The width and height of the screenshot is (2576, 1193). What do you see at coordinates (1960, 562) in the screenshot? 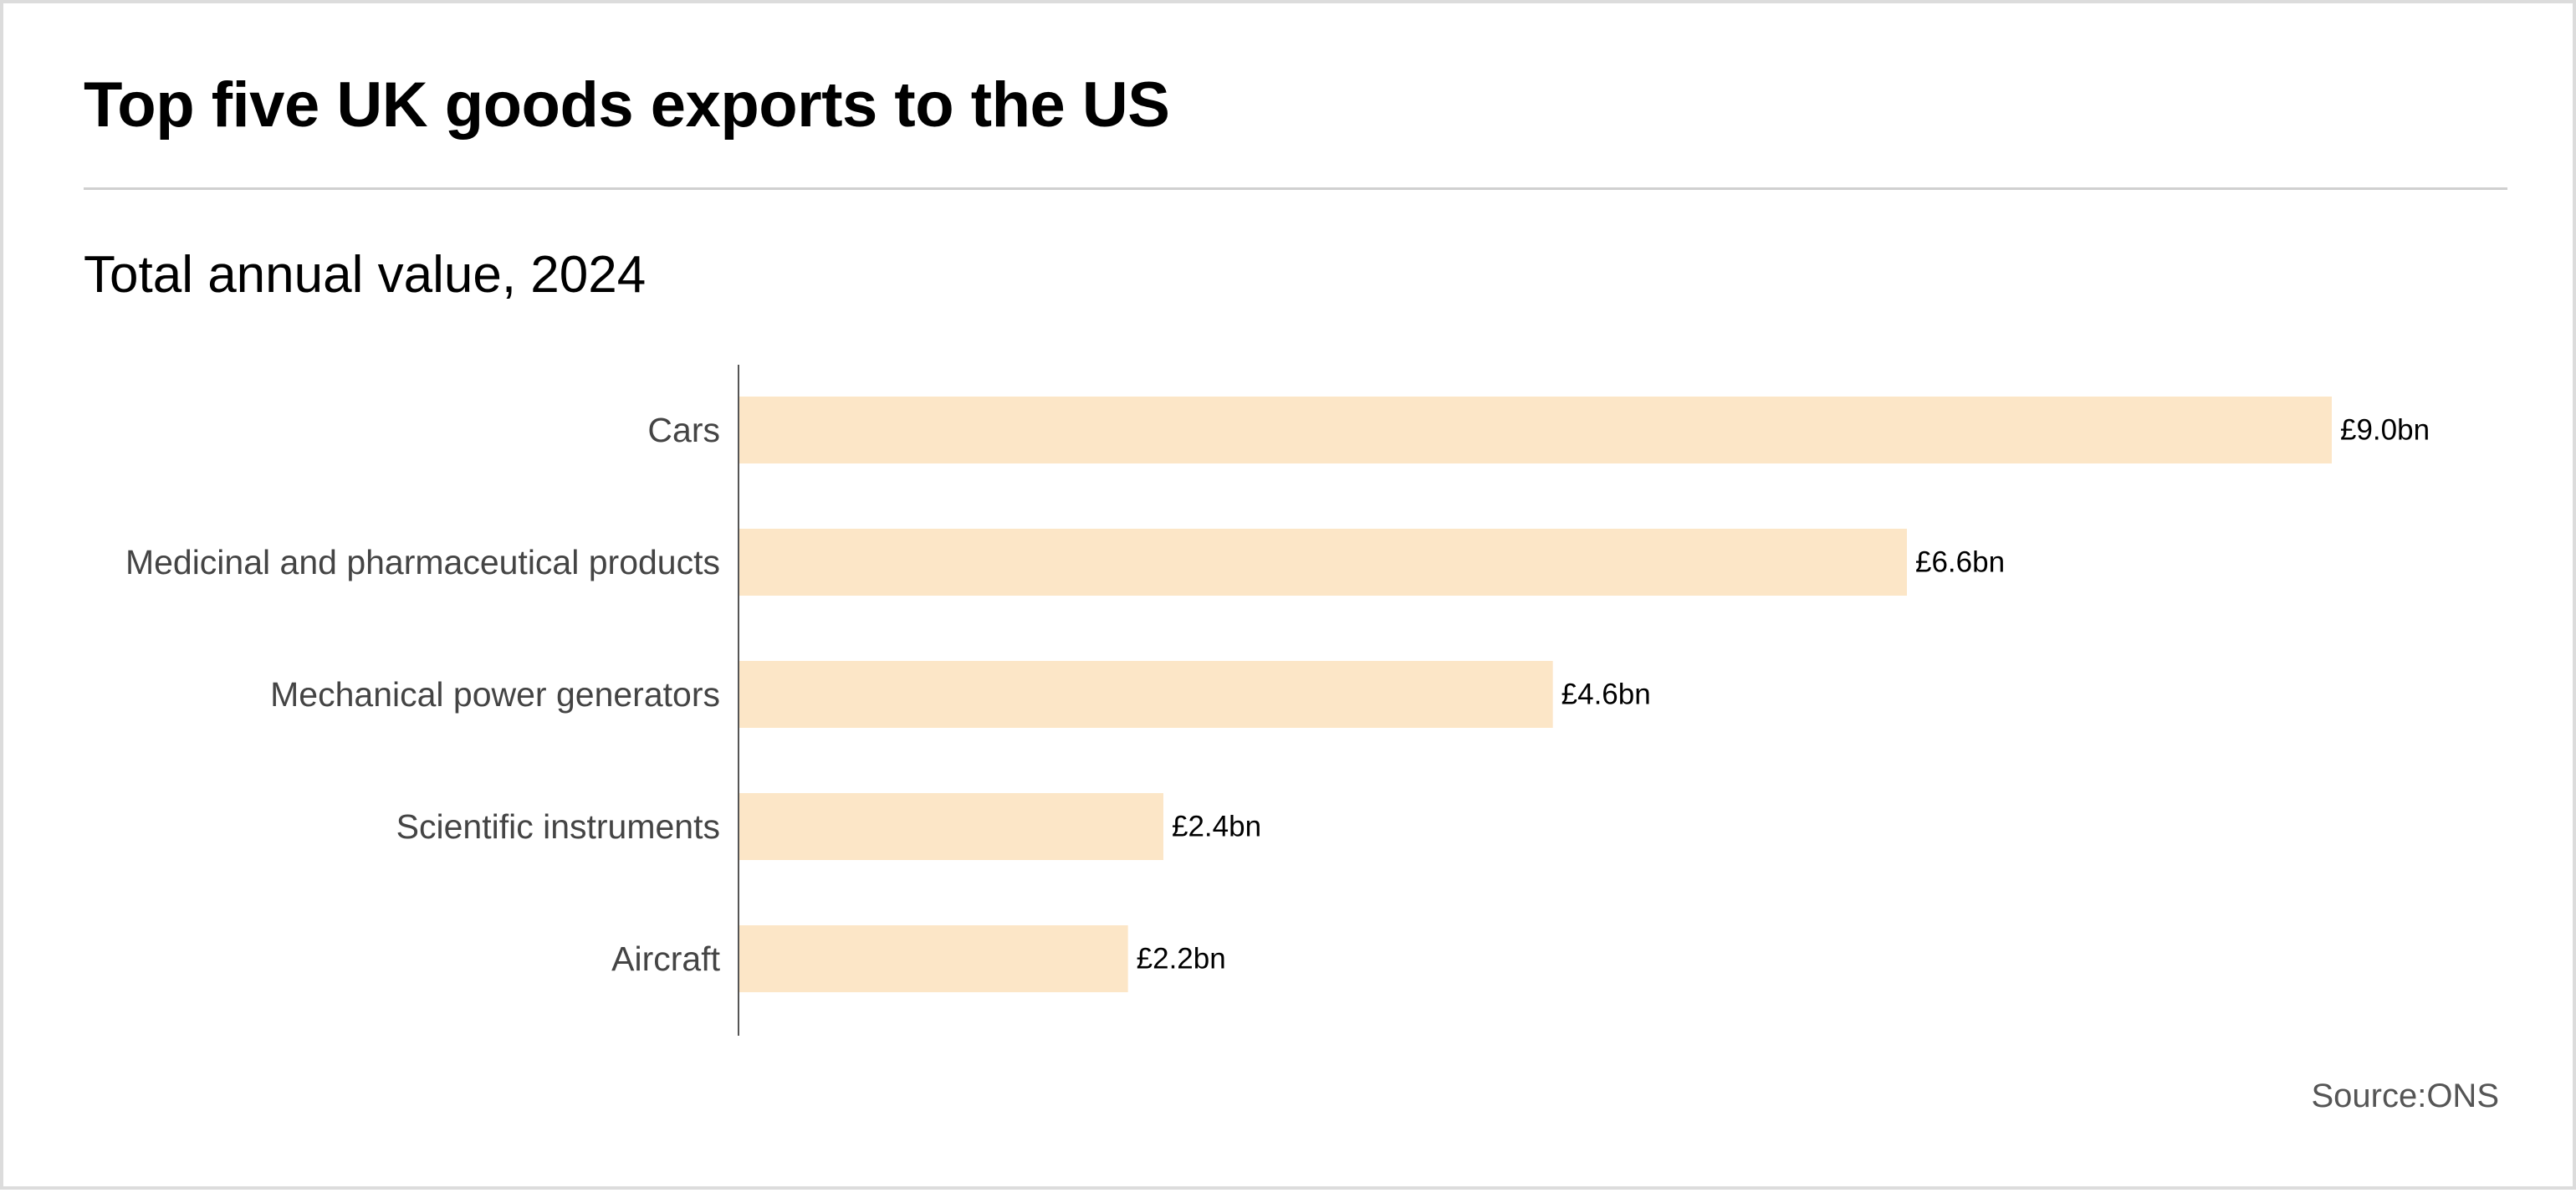
I see `value-label: £6.6bn` at bounding box center [1960, 562].